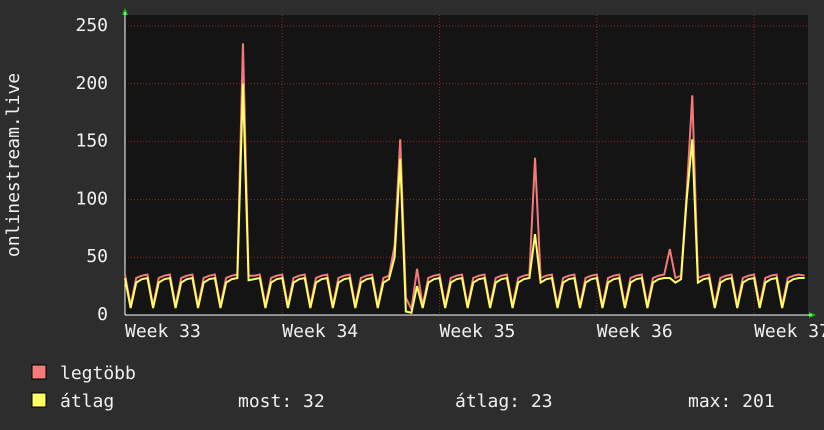 The height and width of the screenshot is (430, 824). I want to click on y-tick-label: 100, so click(91, 198).